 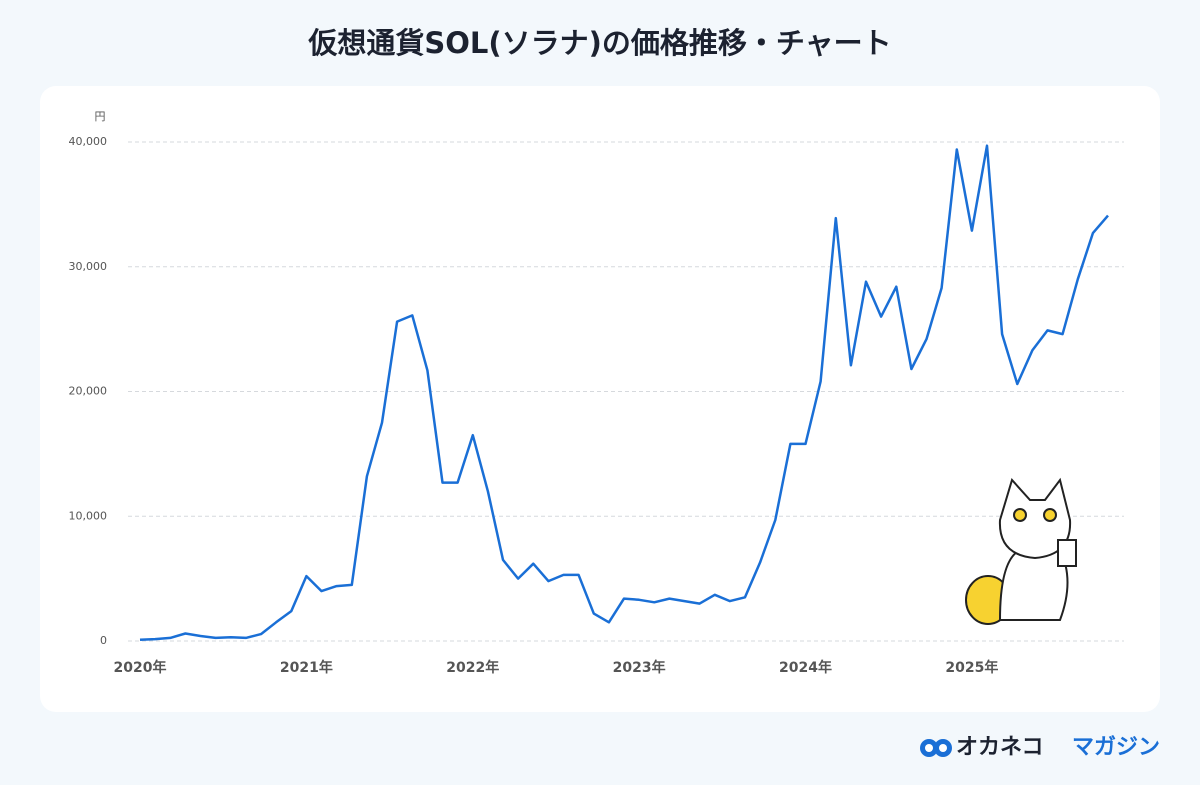 I want to click on y-tick-label: 0, so click(x=103, y=640).